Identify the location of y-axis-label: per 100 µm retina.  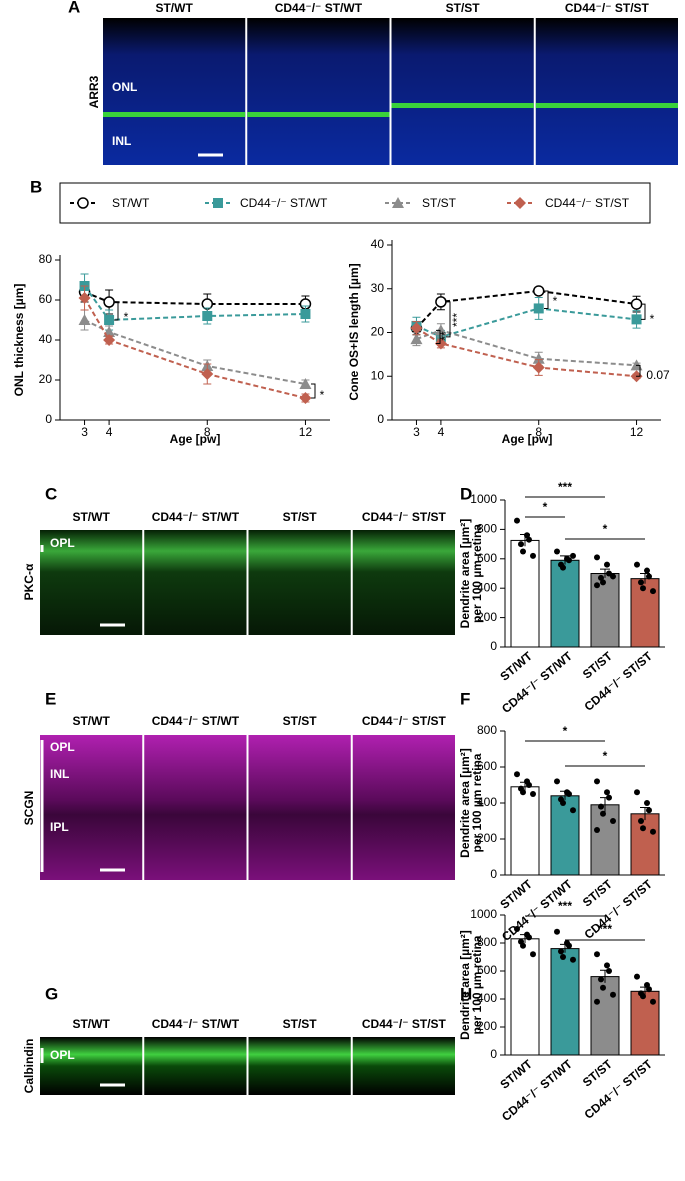
(477, 984).